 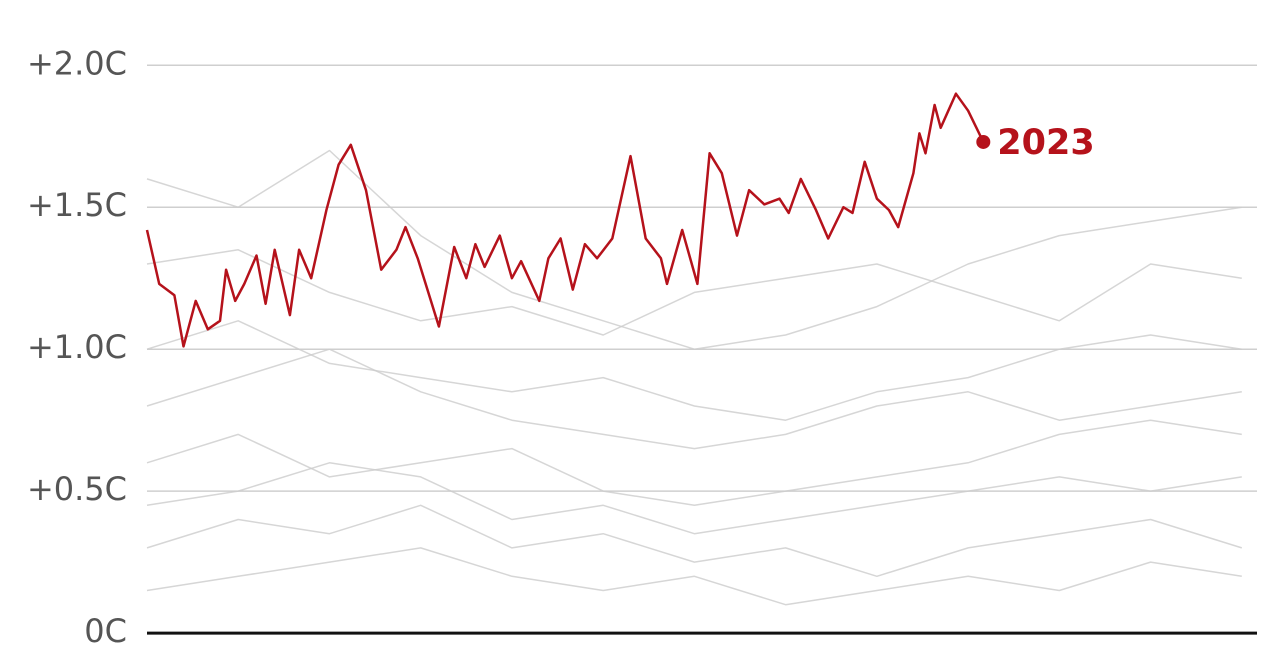 What do you see at coordinates (77, 63) in the screenshot?
I see `y-tick-label: +2.0C` at bounding box center [77, 63].